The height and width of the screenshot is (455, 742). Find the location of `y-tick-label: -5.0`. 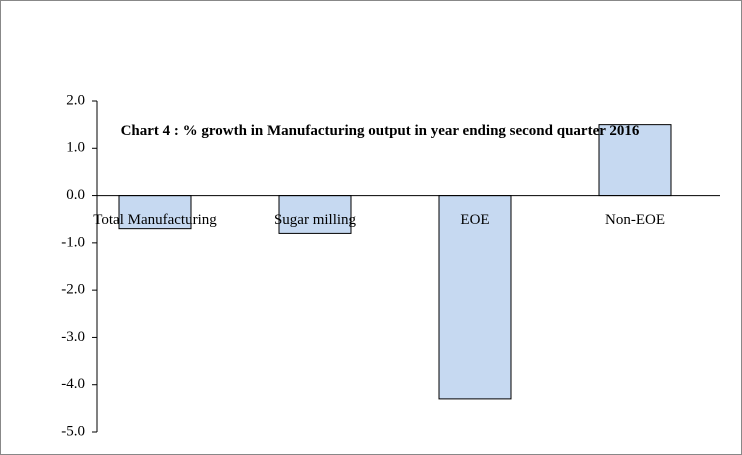

y-tick-label: -5.0 is located at coordinates (73, 431).